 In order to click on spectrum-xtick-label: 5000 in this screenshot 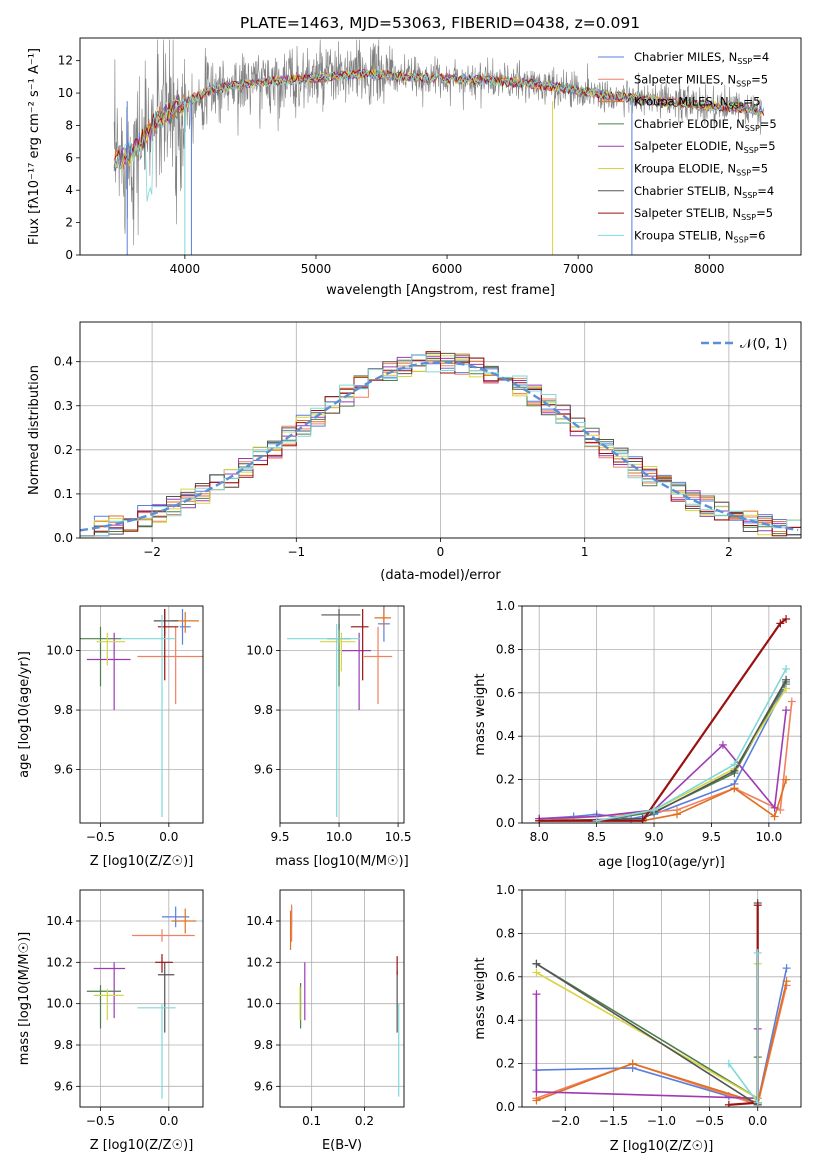, I will do `click(316, 269)`.